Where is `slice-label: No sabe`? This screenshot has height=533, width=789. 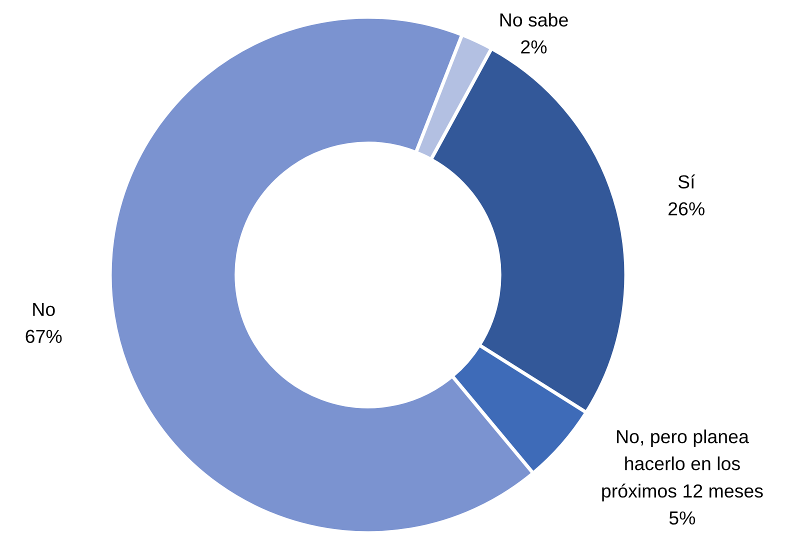
slice-label: No sabe is located at coordinates (534, 19).